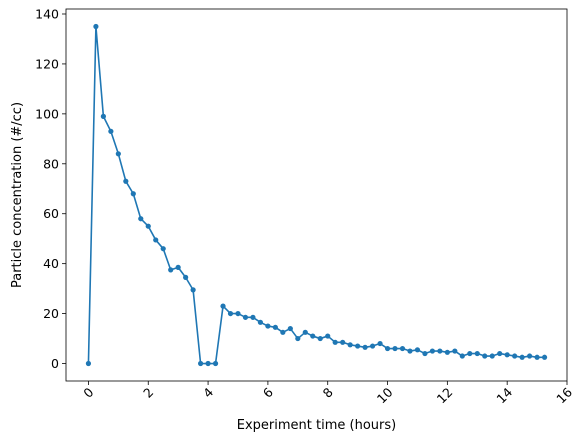 The image size is (582, 442). Describe the element at coordinates (51, 263) in the screenshot. I see `y-tick-label: 40` at that location.